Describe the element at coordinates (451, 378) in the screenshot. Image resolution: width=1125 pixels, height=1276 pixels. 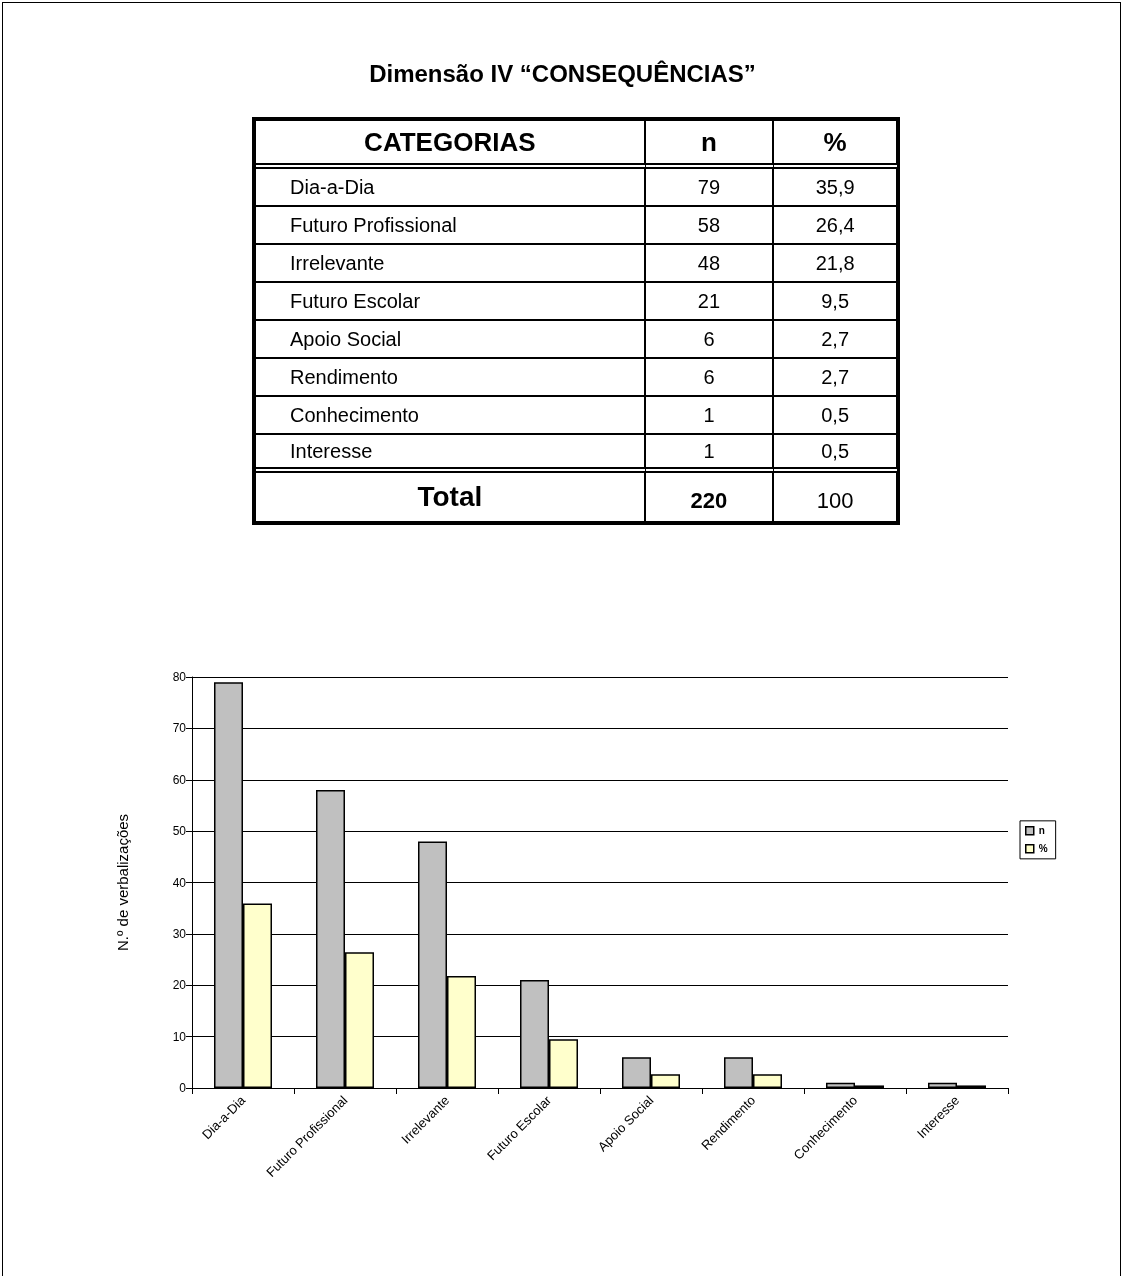
I see `text: Rendimento` at that location.